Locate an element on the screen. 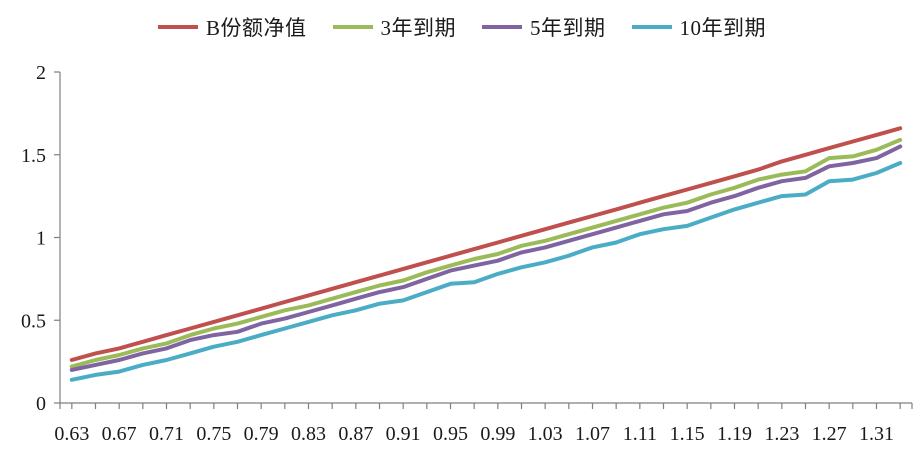 Image resolution: width=924 pixels, height=450 pixels. legend-item: 10年到期 is located at coordinates (699, 27).